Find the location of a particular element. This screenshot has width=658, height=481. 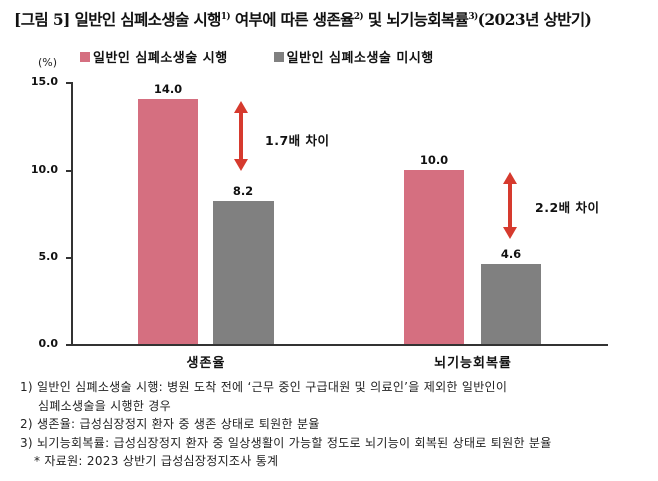

difference-annotation: 2.2배 차이 is located at coordinates (567, 207).